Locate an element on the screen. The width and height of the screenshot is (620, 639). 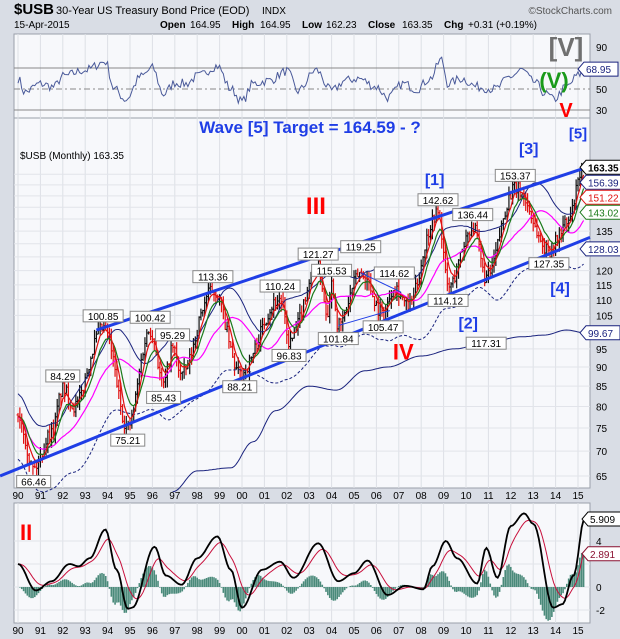
y-tick-label: 110 is located at coordinates (604, 301).